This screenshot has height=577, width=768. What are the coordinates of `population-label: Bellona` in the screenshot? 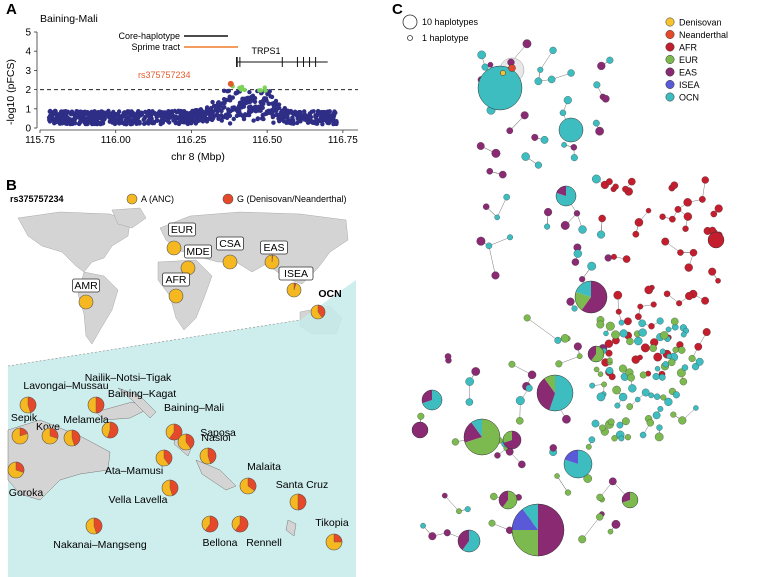 It's located at (219, 543).